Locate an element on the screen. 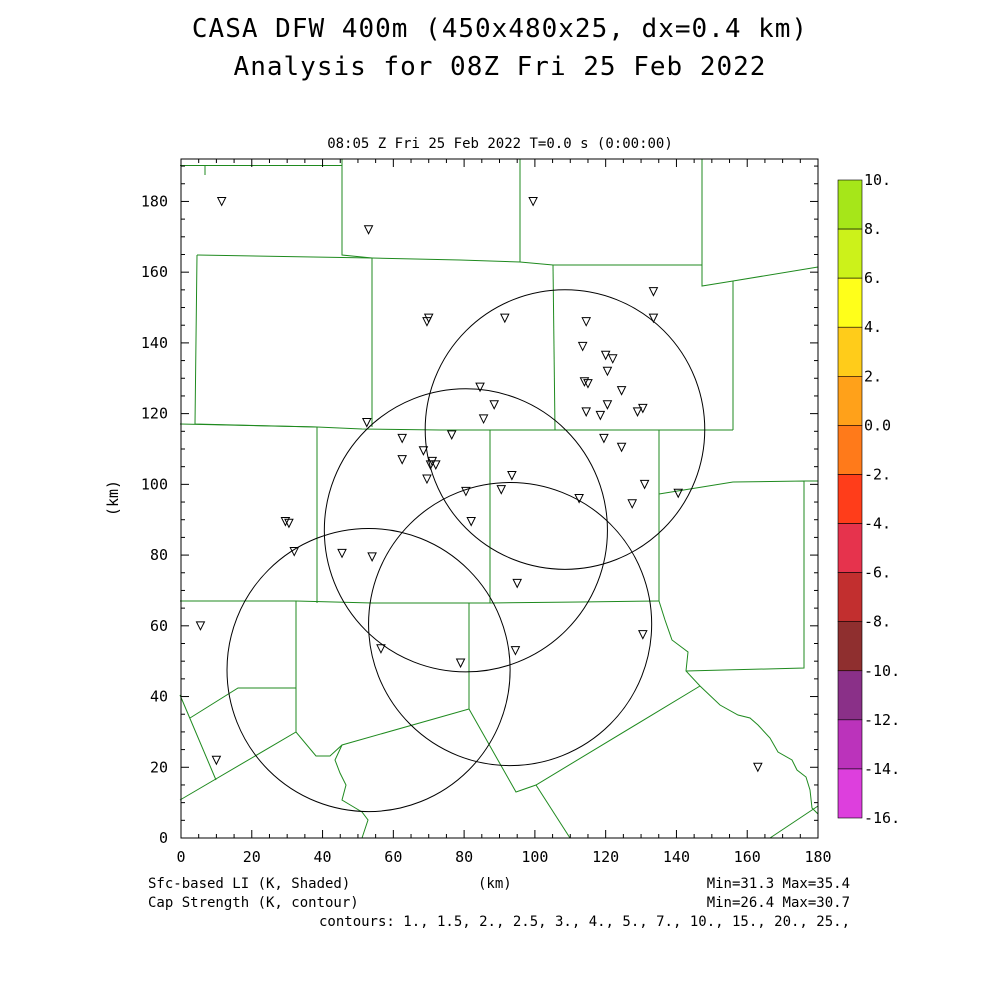 The height and width of the screenshot is (1000, 1000). contour-field-label: Cap Strength (K, contour) is located at coordinates (253, 903).